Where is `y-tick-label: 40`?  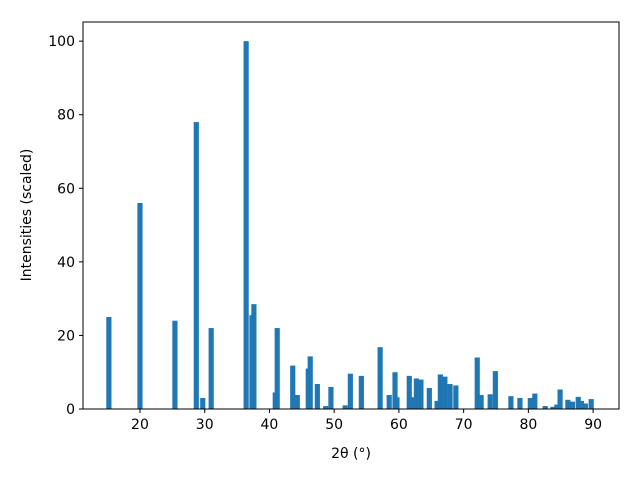
y-tick-label: 40 is located at coordinates (66, 263).